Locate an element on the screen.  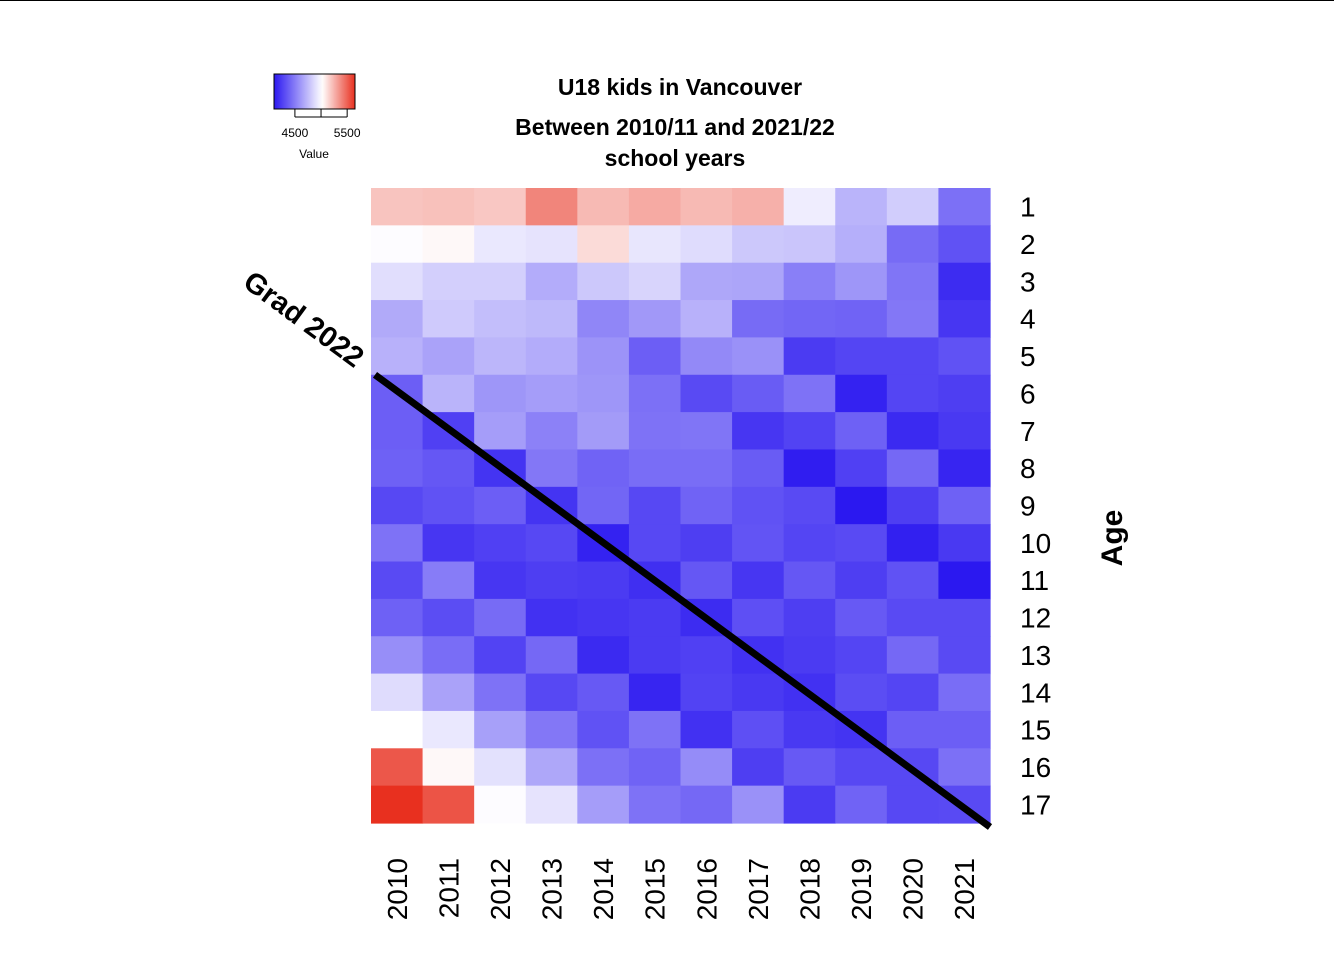
color-key-tick-label: 5500 is located at coordinates (347, 133).